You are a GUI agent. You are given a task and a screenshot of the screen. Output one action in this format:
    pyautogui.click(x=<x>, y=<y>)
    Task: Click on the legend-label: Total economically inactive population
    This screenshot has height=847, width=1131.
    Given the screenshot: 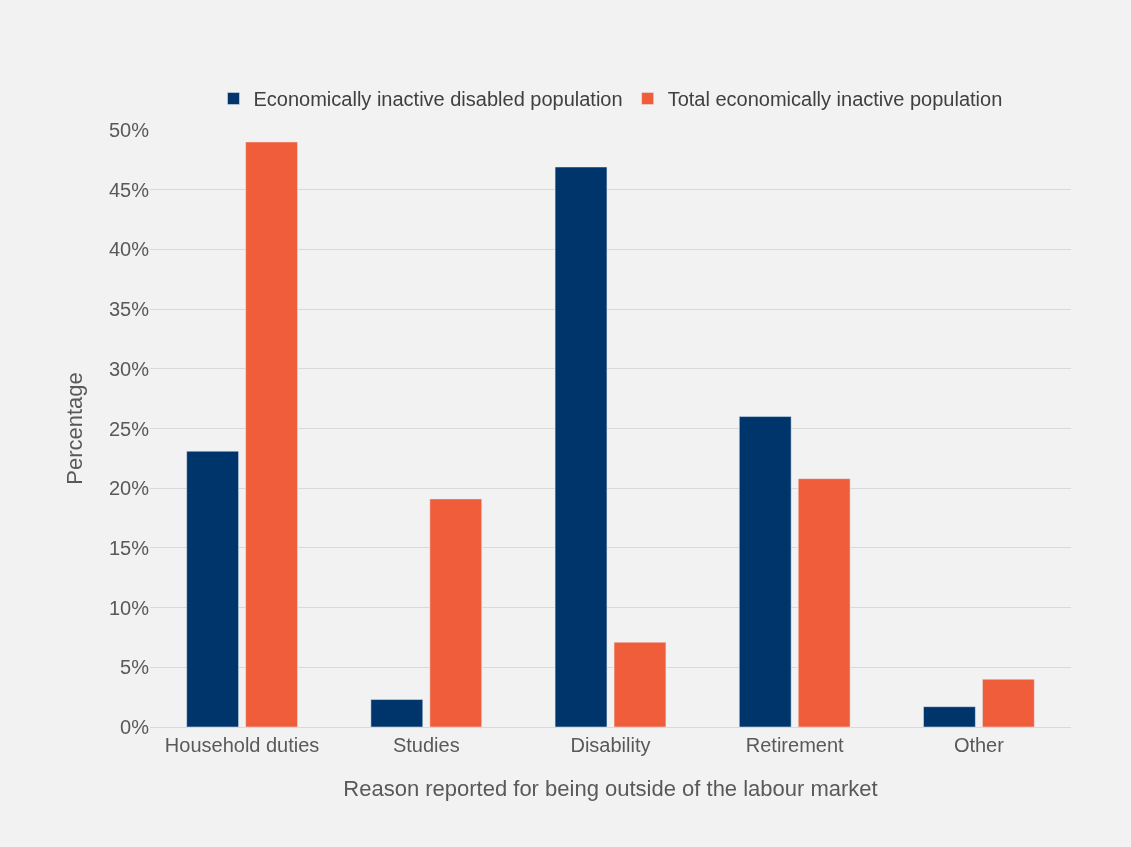 What is the action you would take?
    pyautogui.click(x=835, y=99)
    